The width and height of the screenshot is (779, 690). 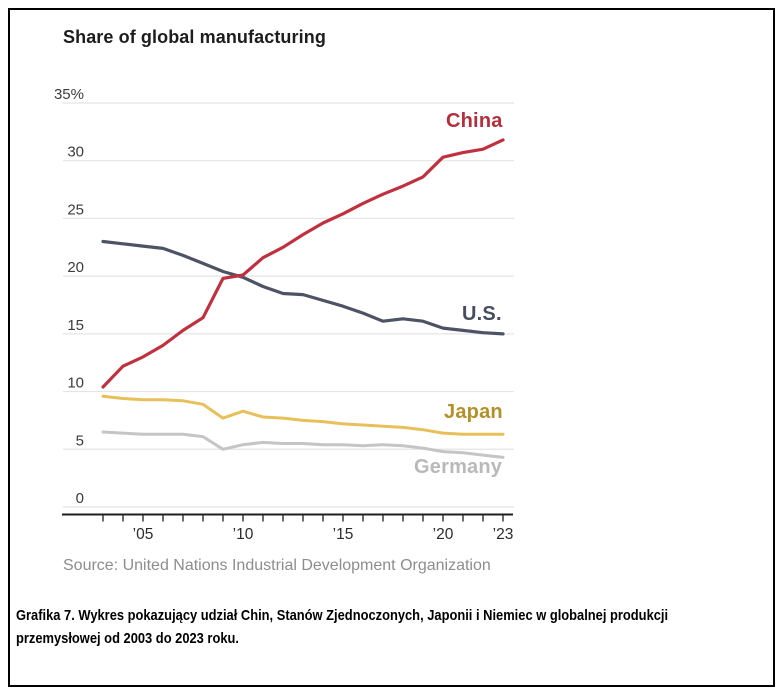 I want to click on series-line-germany, so click(x=303, y=444).